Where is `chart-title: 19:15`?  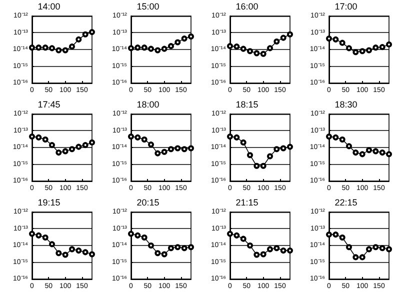 chart-title: 19:15 is located at coordinates (49, 203).